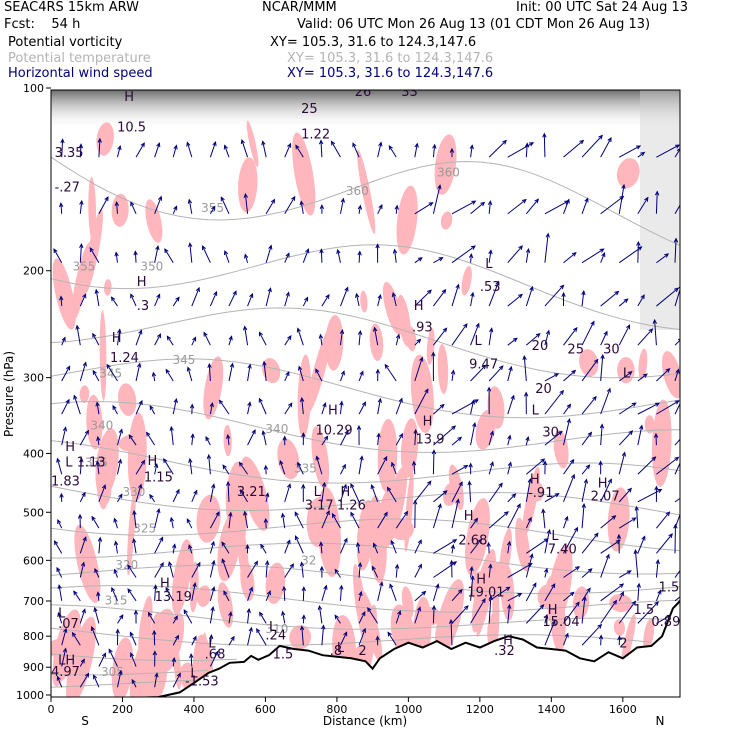 This screenshot has height=740, width=740. Describe the element at coordinates (665, 622) in the screenshot. I see `pv-extremum-label: 0.89` at that location.